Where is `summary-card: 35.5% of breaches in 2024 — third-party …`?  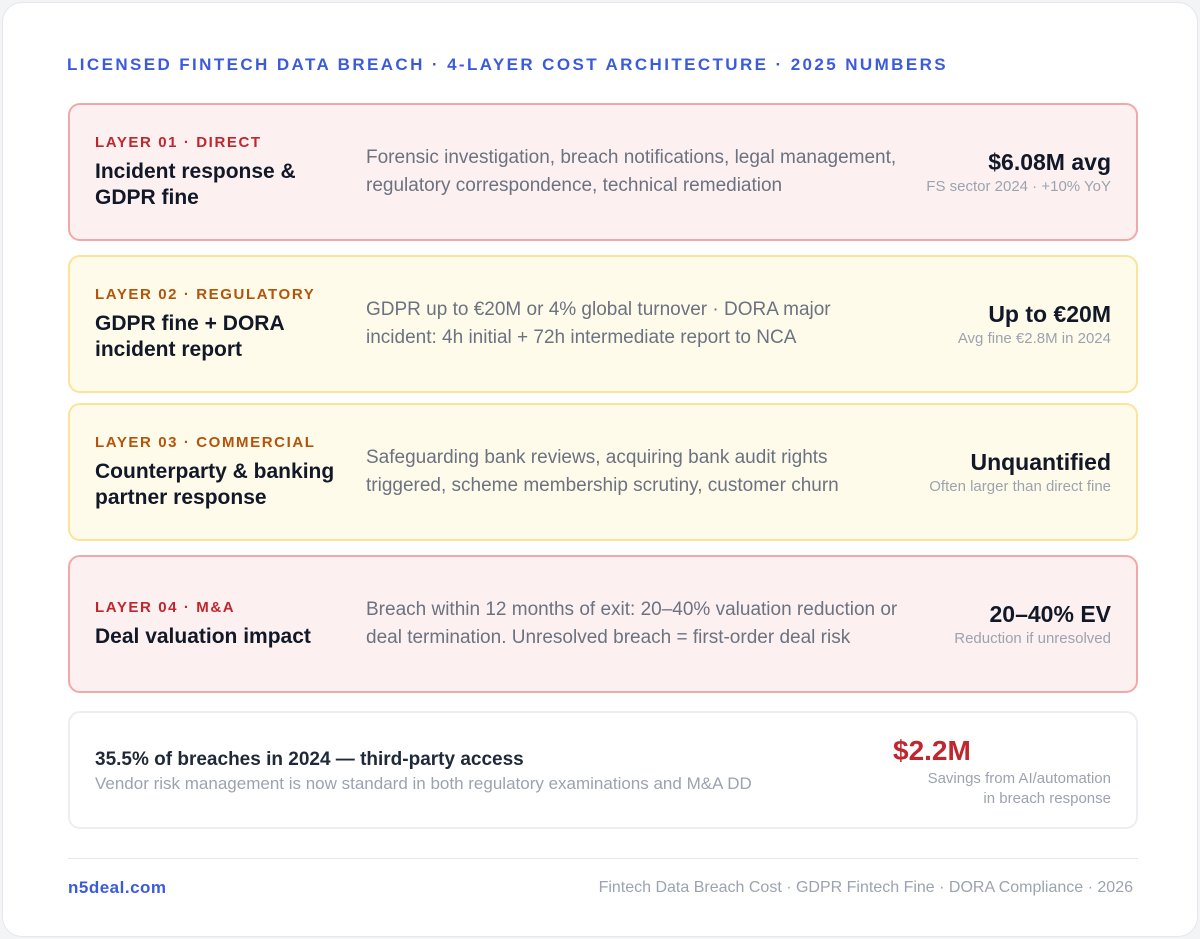 summary-card: 35.5% of breaches in 2024 — third-party … is located at coordinates (603, 770).